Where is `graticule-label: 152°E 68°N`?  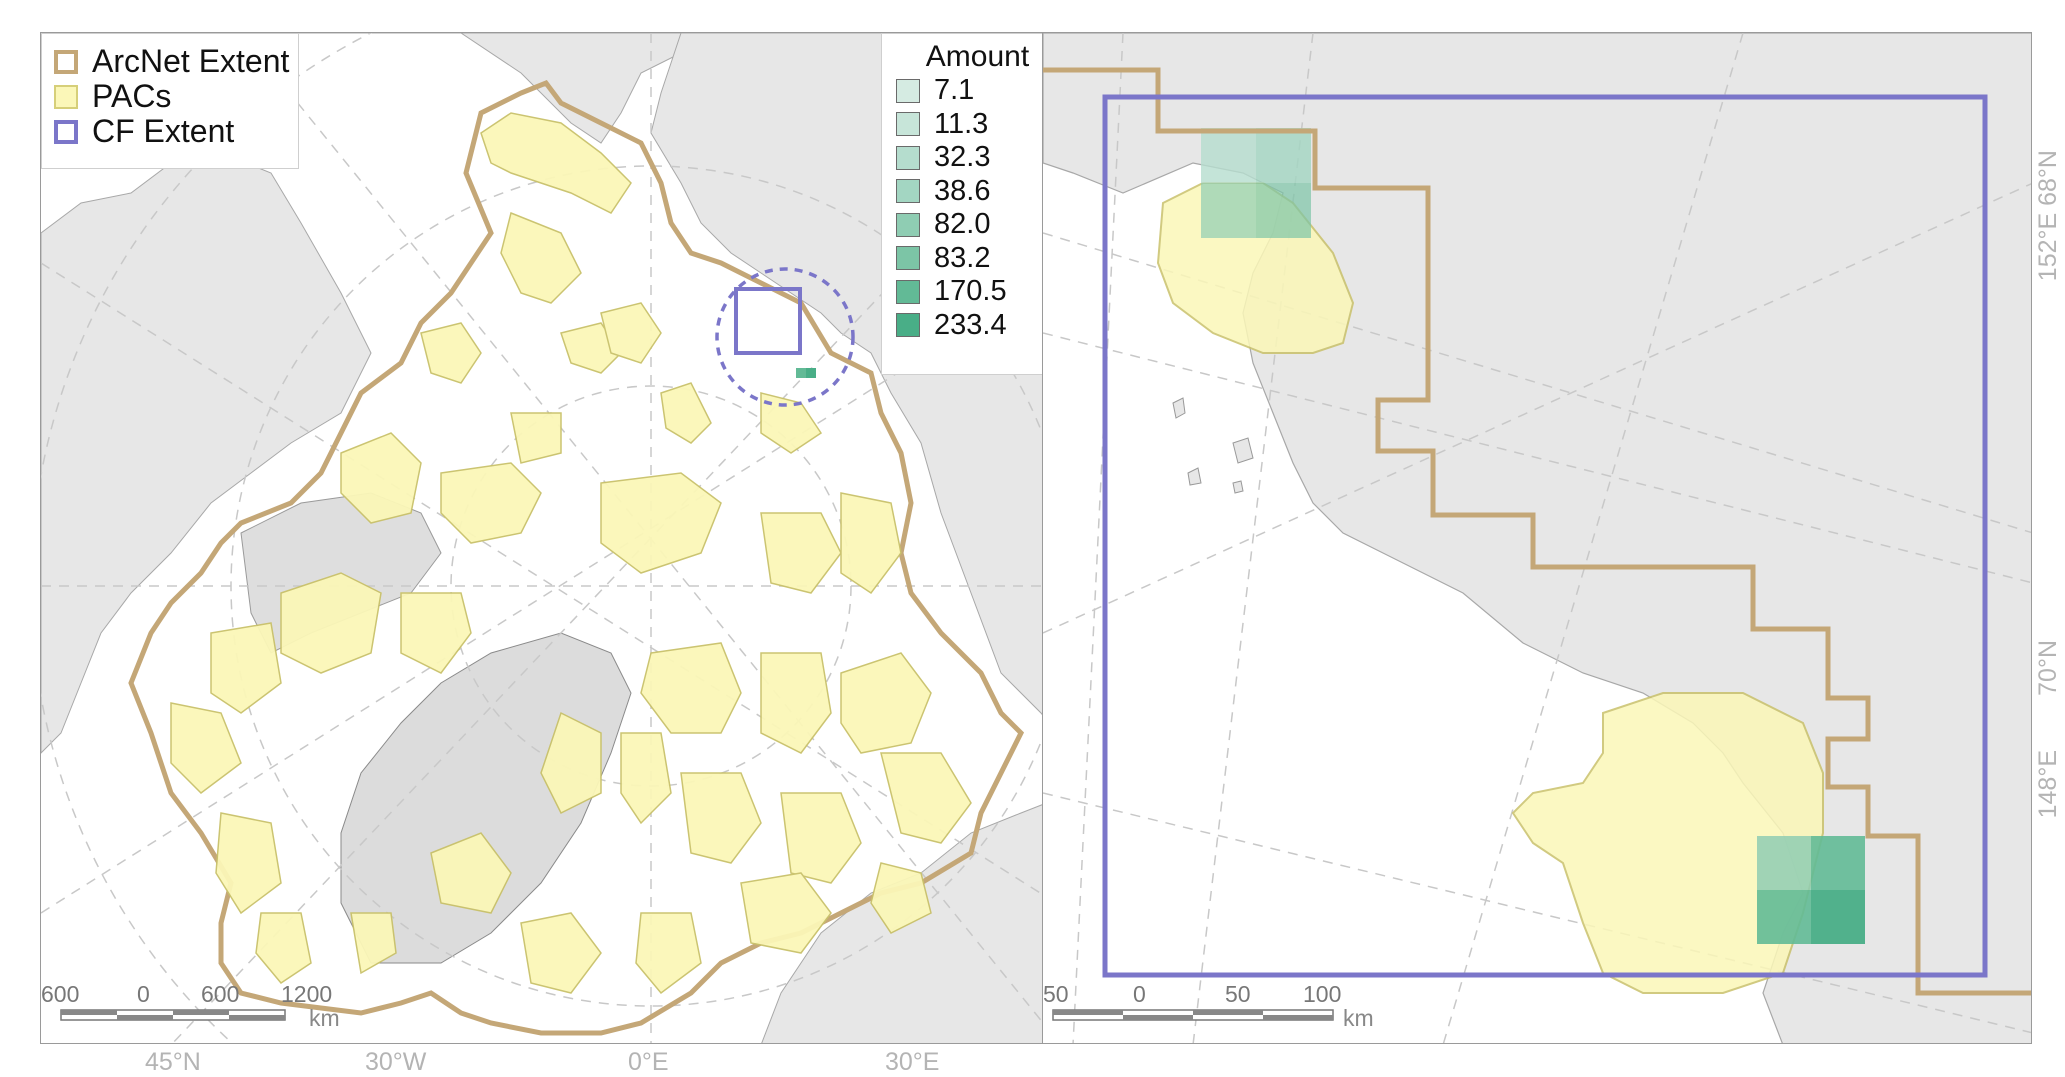 graticule-label: 152°E 68°N is located at coordinates (2048, 216).